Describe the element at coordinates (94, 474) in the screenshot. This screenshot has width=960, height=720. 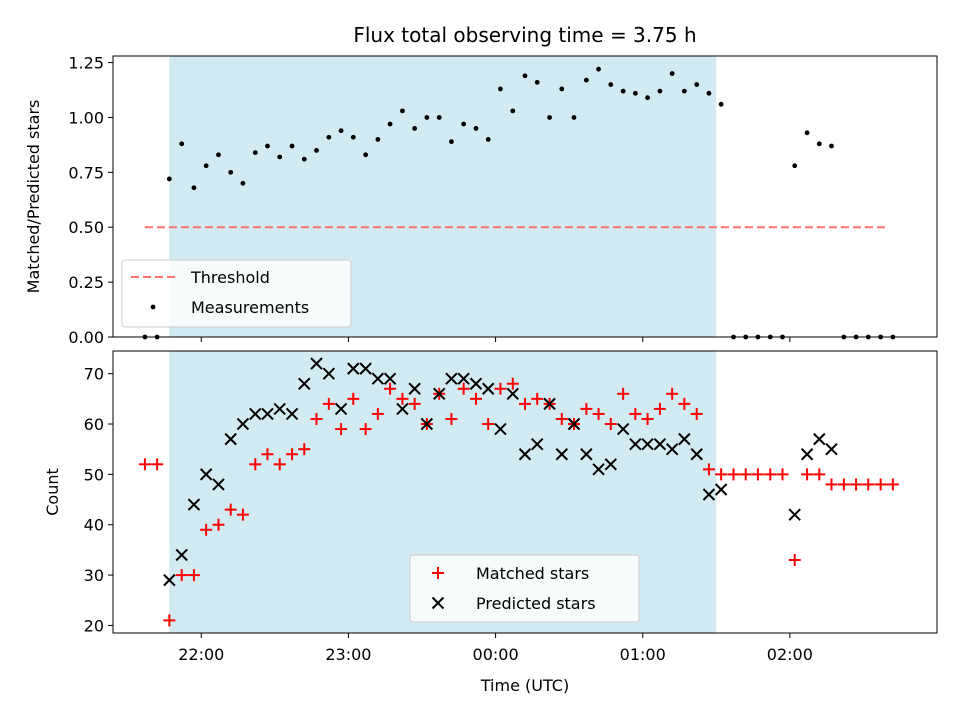
I see `y-tick-label: 50` at that location.